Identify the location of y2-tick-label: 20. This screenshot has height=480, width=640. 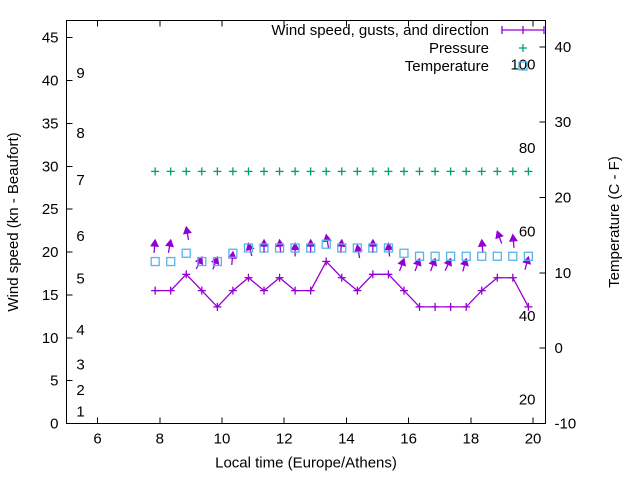
(563, 198).